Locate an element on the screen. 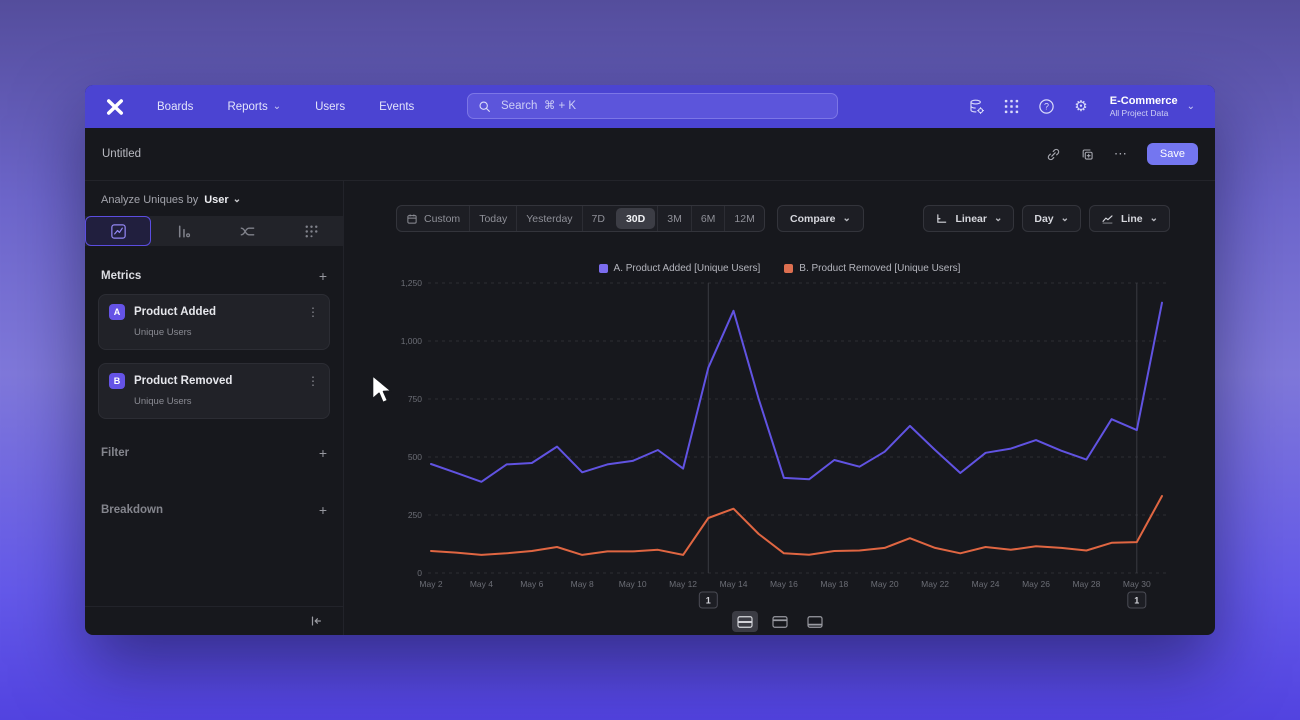  analyze-row: Analyze Uniques by User ⌄ is located at coordinates (214, 198).